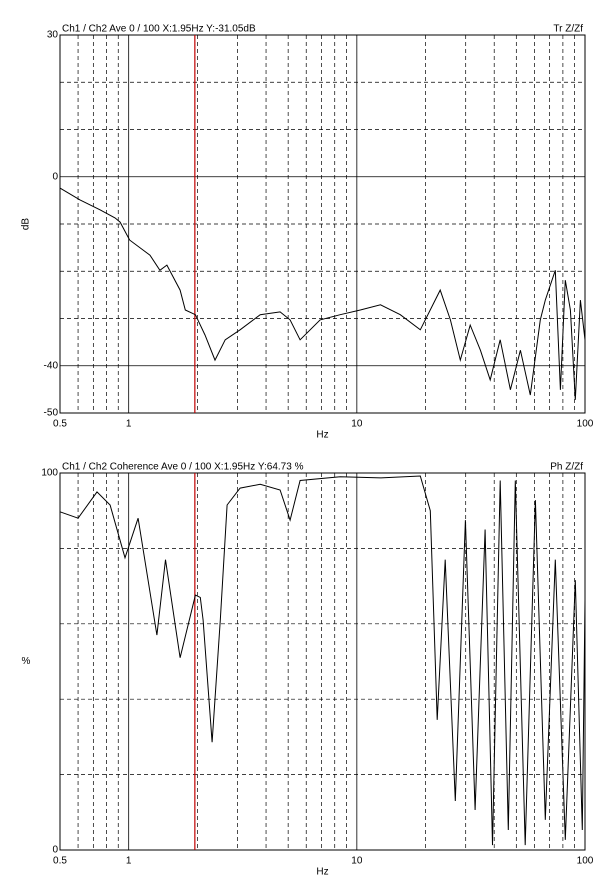  What do you see at coordinates (26, 224) in the screenshot?
I see `y-axis-label: dB` at bounding box center [26, 224].